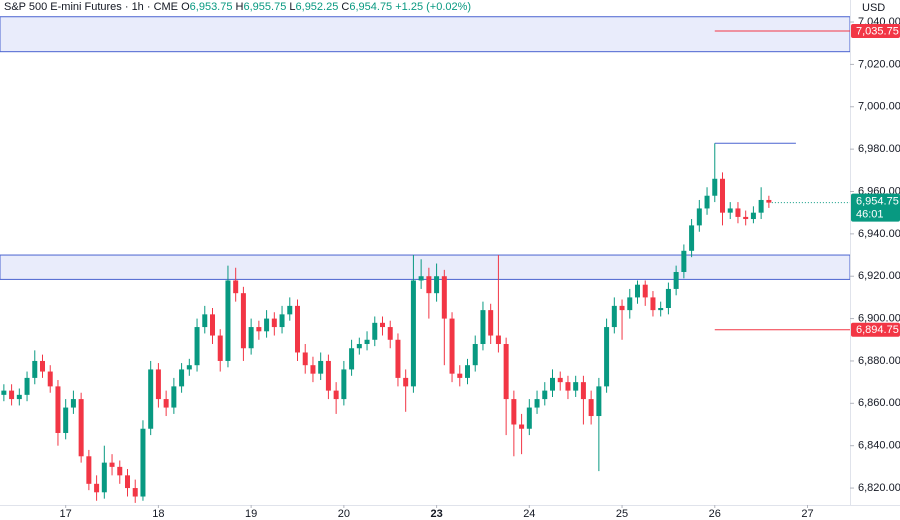 Image resolution: width=900 pixels, height=520 pixels. What do you see at coordinates (879, 64) in the screenshot?
I see `y-tick-label: 7,020.00` at bounding box center [879, 64].